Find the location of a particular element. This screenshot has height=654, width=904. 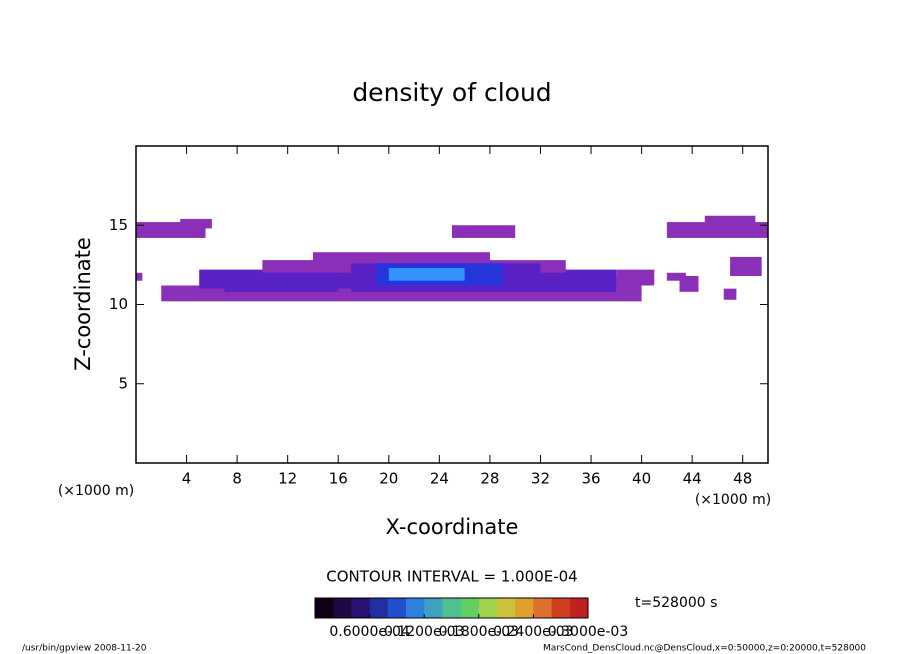

x-tick-label: 36 is located at coordinates (590, 479).